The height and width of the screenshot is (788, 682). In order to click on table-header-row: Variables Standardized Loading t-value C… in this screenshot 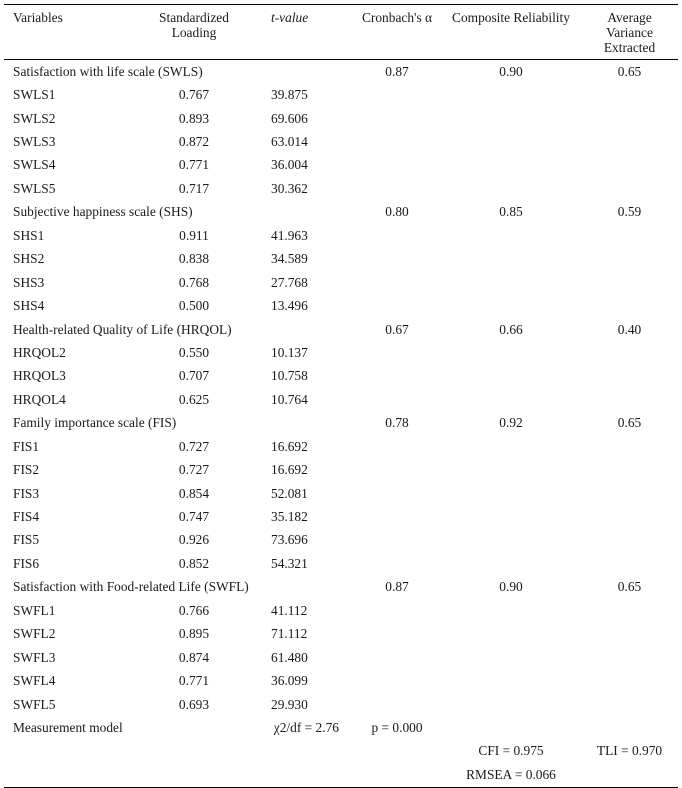, I will do `click(341, 32)`.